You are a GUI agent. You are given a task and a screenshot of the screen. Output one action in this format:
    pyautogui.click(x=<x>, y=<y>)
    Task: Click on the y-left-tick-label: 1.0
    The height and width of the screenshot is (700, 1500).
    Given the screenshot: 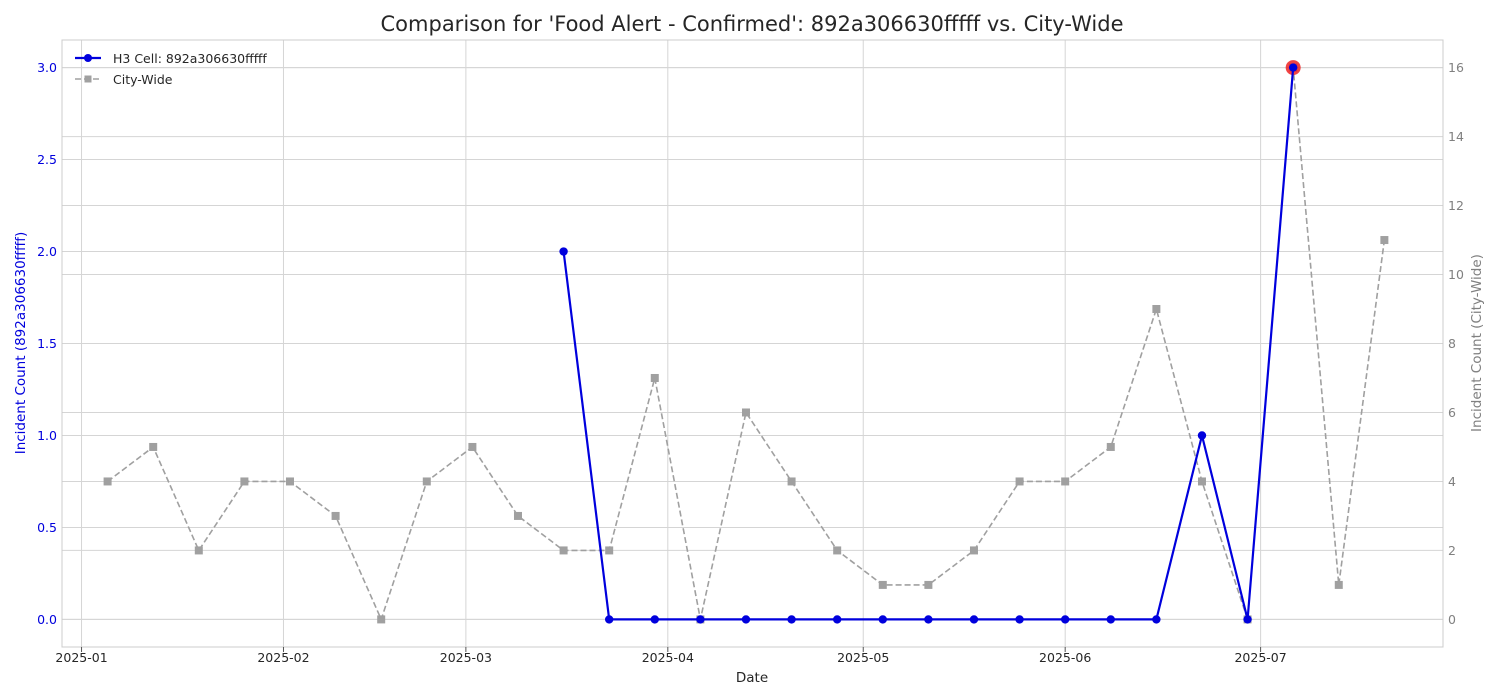 What is the action you would take?
    pyautogui.click(x=47, y=435)
    